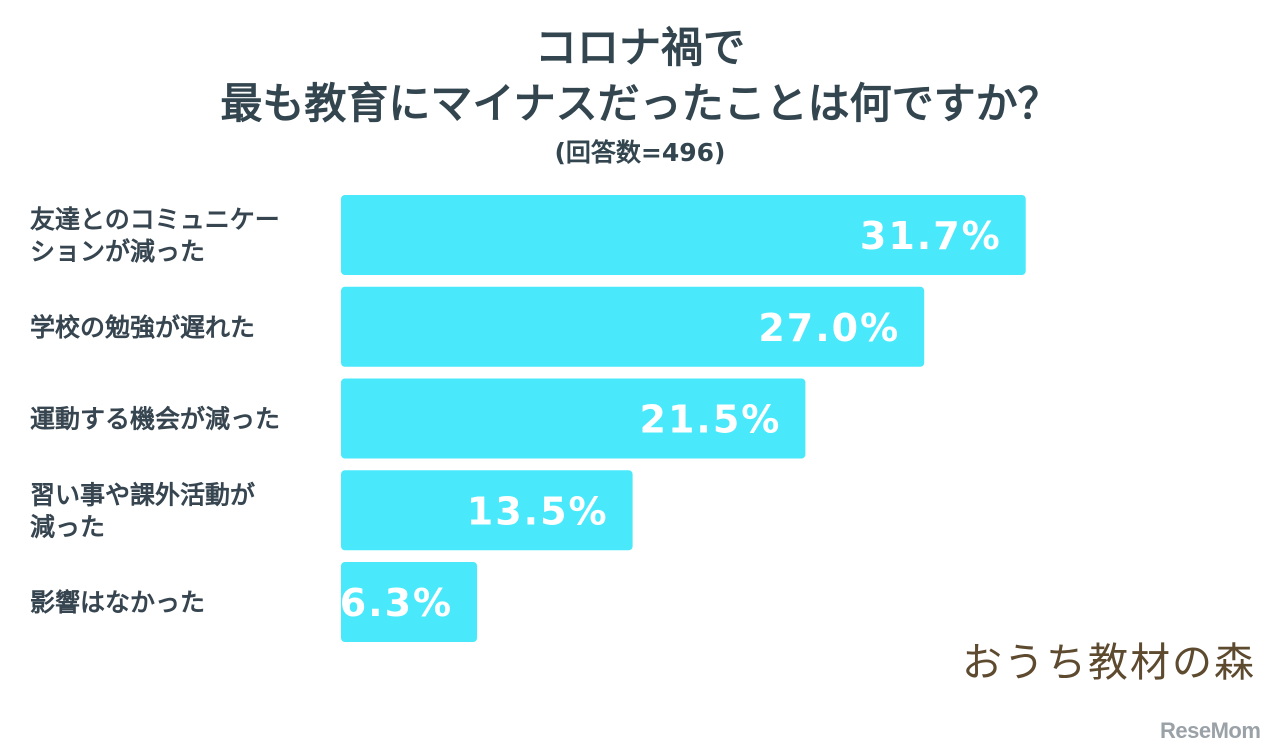 The height and width of the screenshot is (755, 1280). I want to click on category-label: 運動する機会が減った, so click(155, 419).